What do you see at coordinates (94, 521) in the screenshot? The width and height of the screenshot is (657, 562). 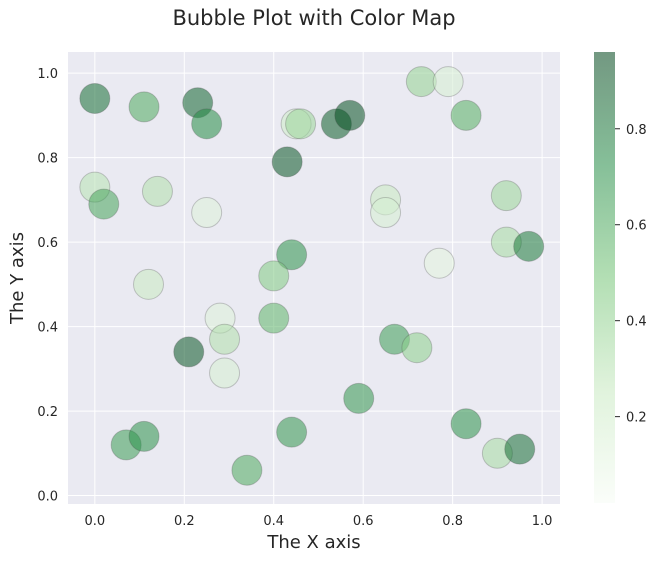 I see `x-tick-label: 0.0` at bounding box center [94, 521].